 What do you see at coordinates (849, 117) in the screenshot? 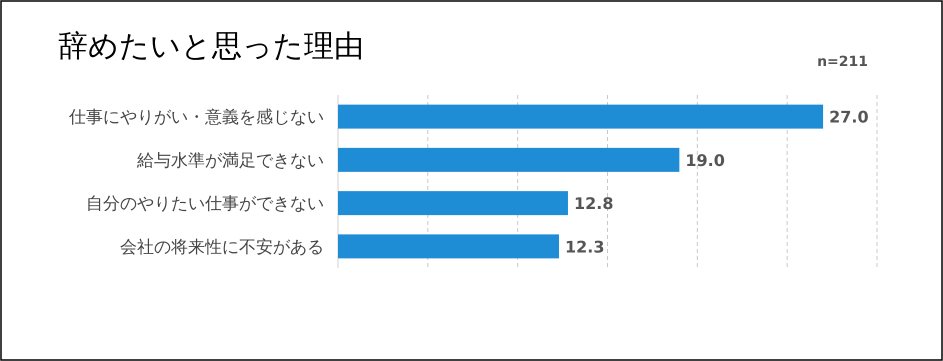
I see `data-label: 27.0` at bounding box center [849, 117].